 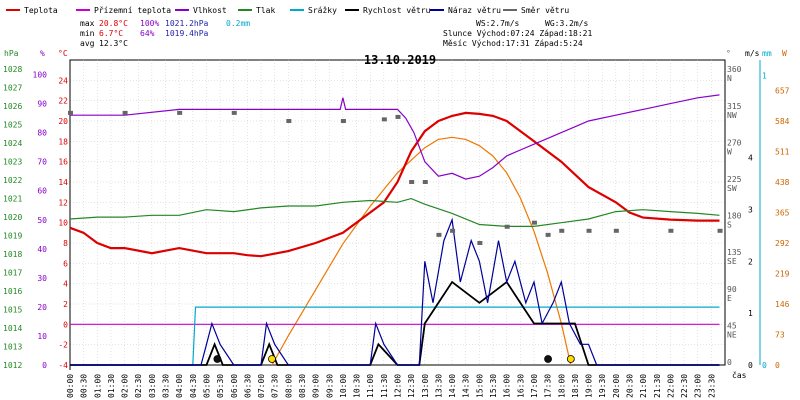 What do you see at coordinates (357, 386) in the screenshot?
I see `x-tick-label: 10:30` at bounding box center [357, 386].